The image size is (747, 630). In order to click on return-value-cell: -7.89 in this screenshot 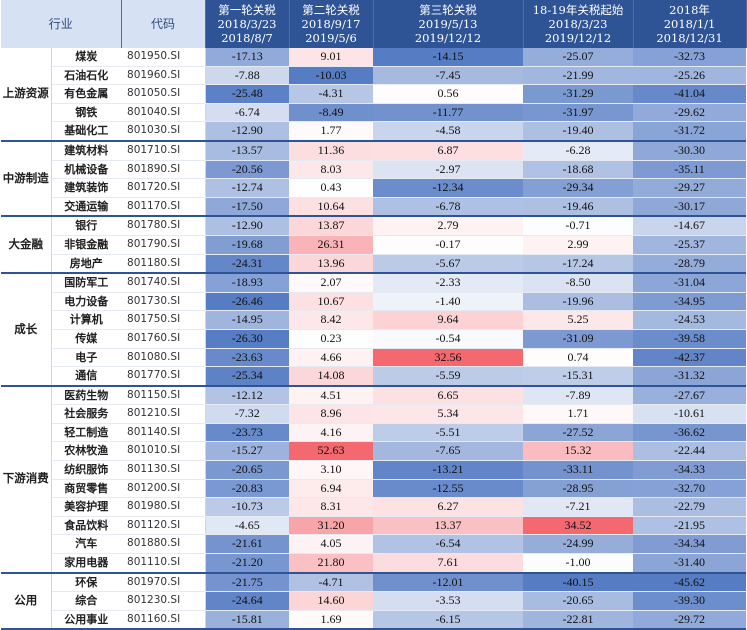, I will do `click(578, 395)`.